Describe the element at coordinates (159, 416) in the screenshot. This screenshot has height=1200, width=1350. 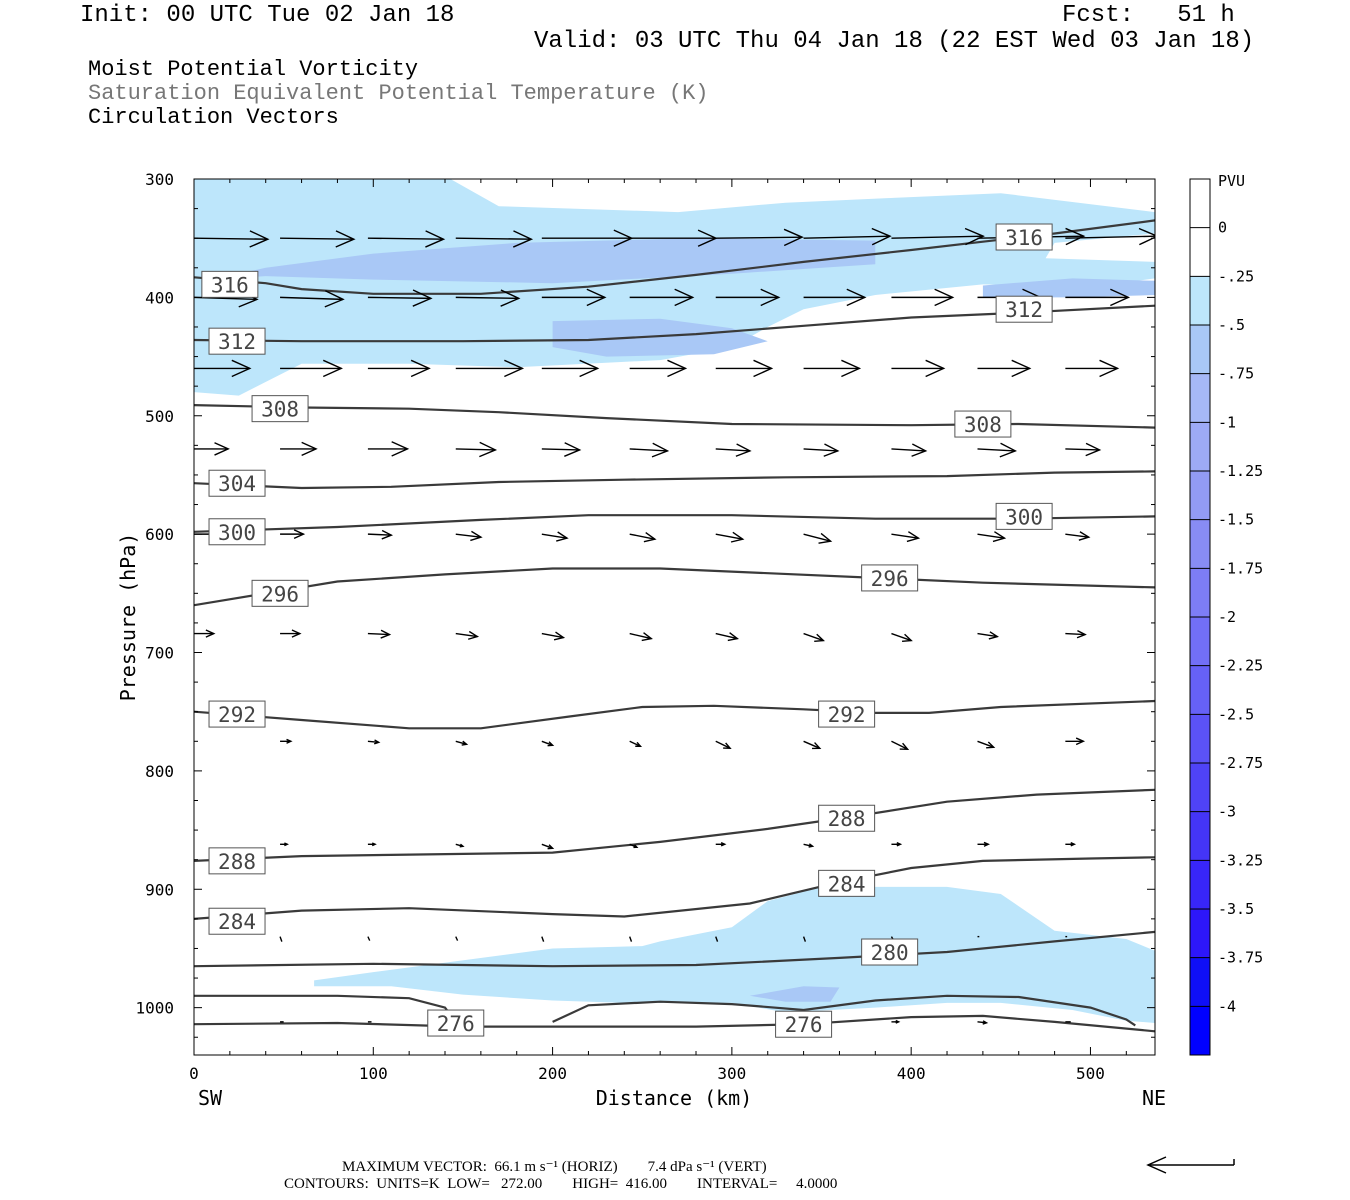
I see `y-tick-label: 500` at that location.